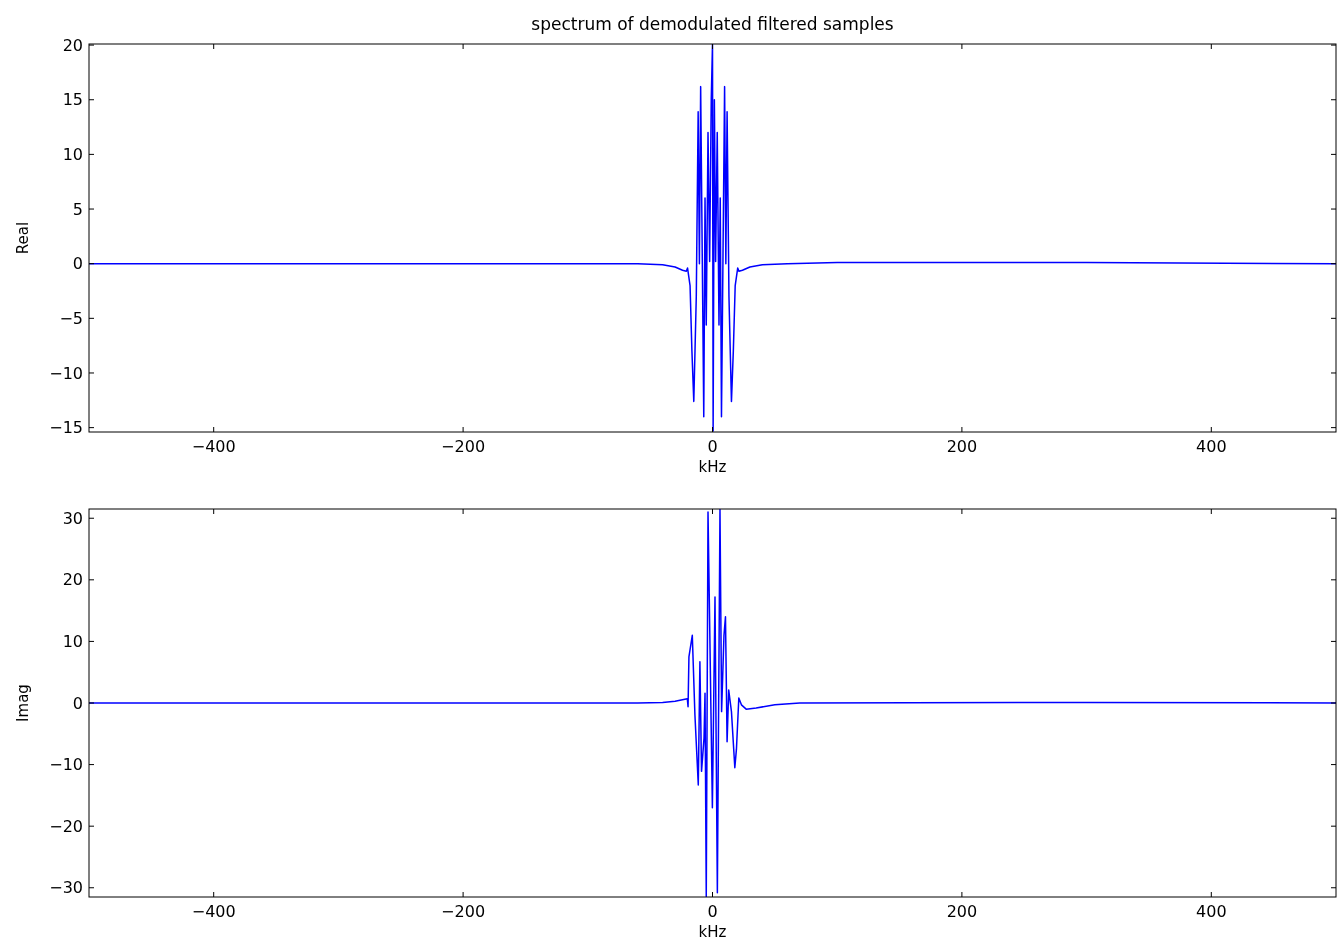 The height and width of the screenshot is (946, 1339). I want to click on y-tick-label: −5, so click(71, 318).